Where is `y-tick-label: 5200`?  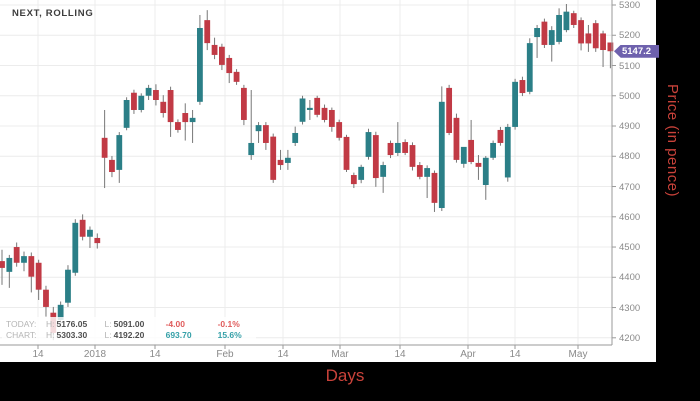
y-tick-label: 5200 is located at coordinates (630, 36).